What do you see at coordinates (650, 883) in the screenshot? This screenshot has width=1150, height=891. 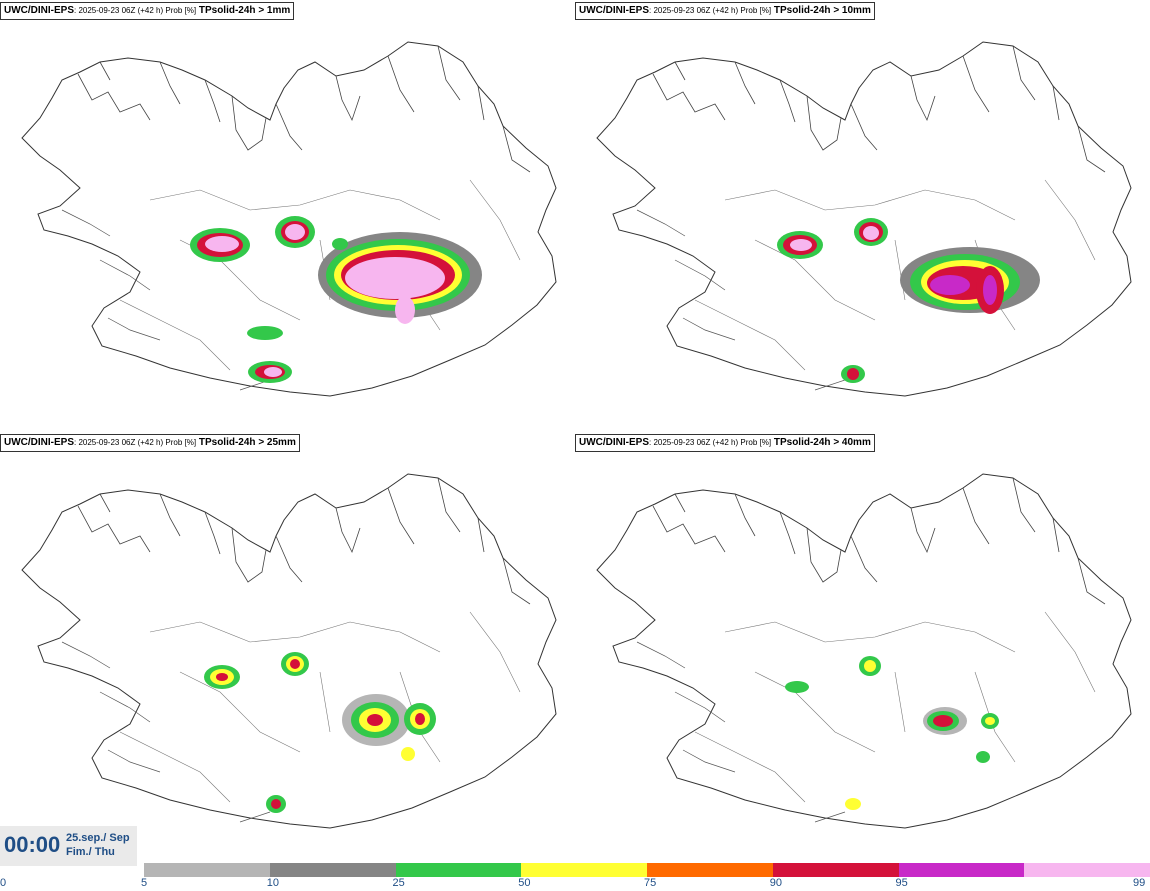 I see `colorbar-tick-label: 75` at bounding box center [650, 883].